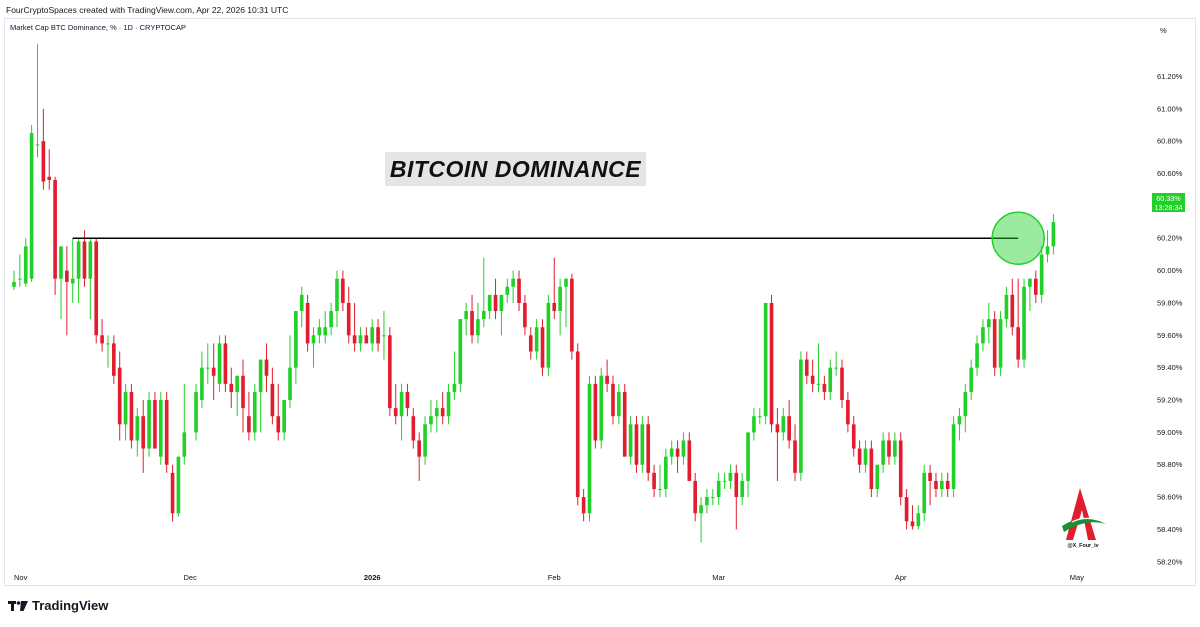  I want to click on tradingview-logo: TradingView, so click(58, 605).